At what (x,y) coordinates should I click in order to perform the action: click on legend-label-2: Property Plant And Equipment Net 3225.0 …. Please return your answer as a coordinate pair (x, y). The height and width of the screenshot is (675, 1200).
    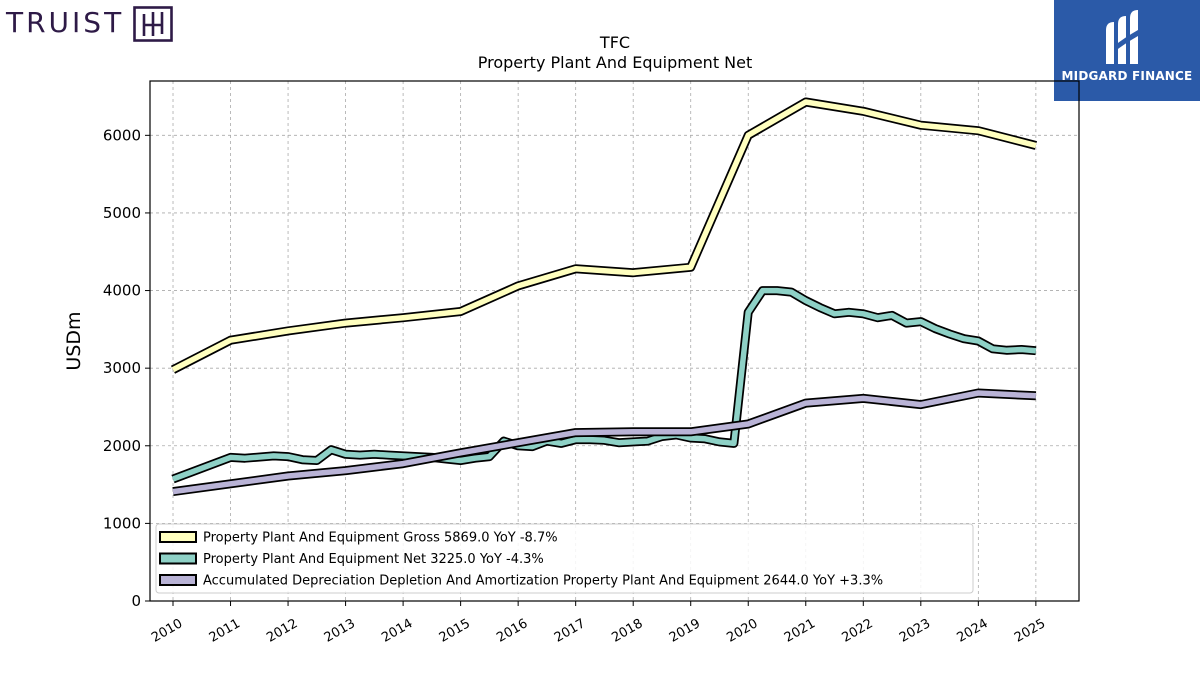
    Looking at the image, I should click on (373, 559).